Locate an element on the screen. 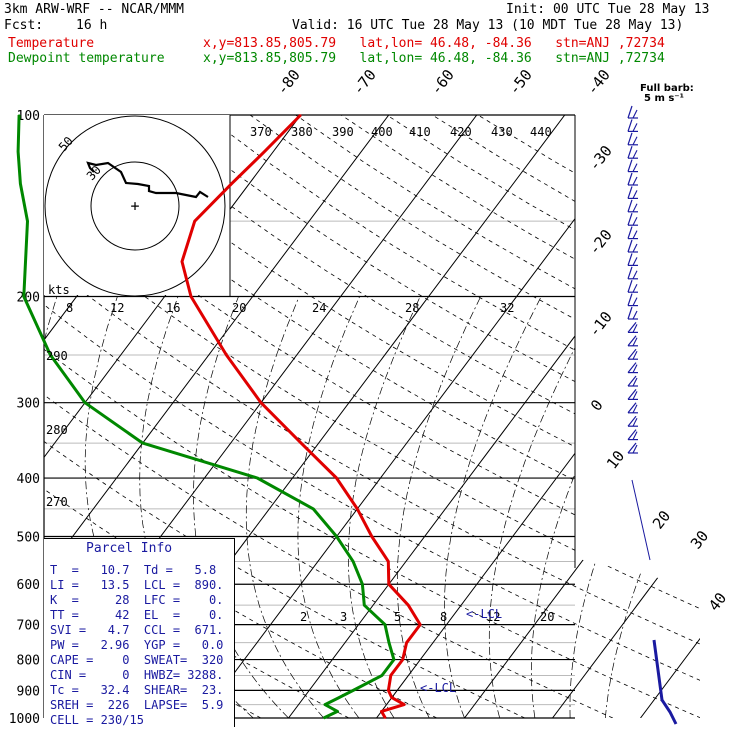 This screenshot has width=740, height=740. temperature-tick-label: -30 is located at coordinates (600, 158).